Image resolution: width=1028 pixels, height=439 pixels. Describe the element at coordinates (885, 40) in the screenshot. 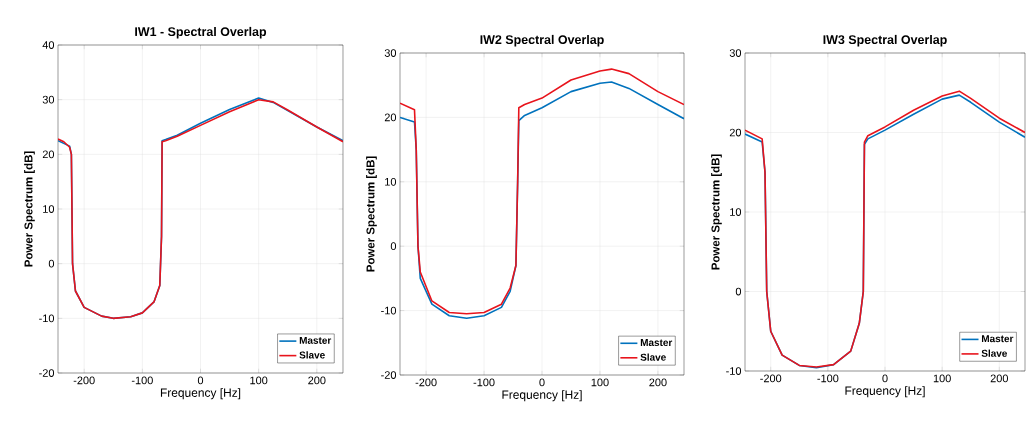

I see `chart-title: IW3 Spectral Overlap` at that location.